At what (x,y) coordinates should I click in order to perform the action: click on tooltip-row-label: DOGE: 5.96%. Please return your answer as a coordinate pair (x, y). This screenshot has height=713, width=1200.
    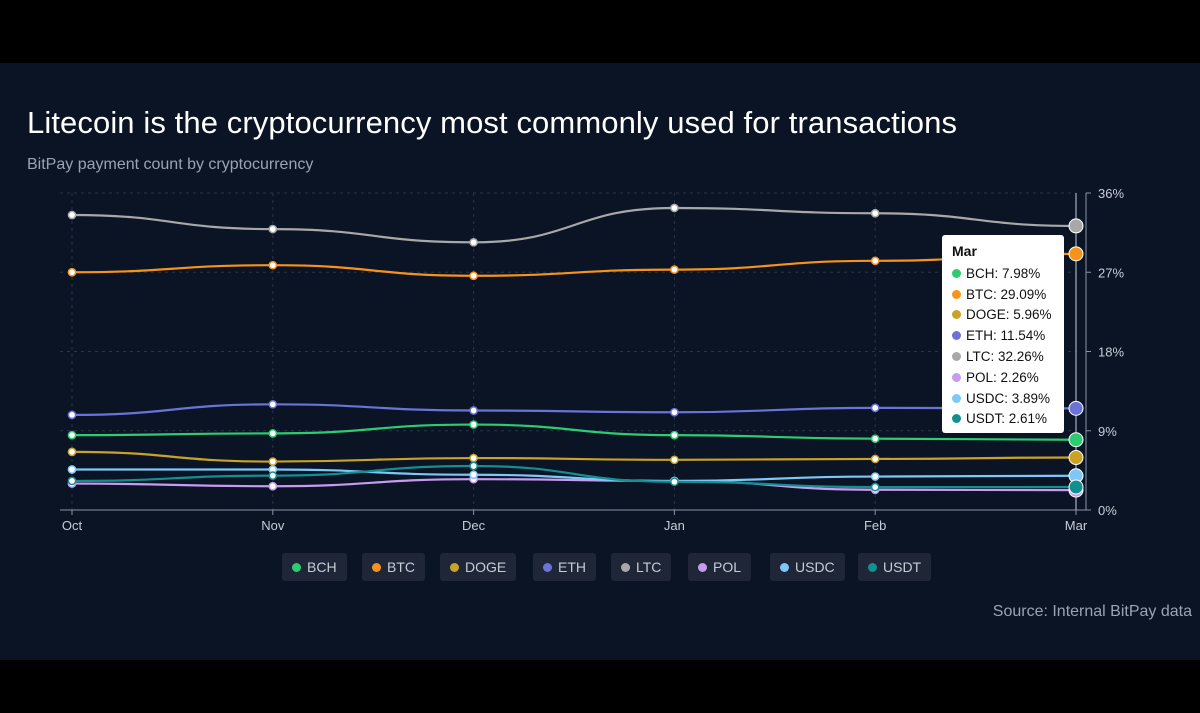
    Looking at the image, I should click on (1009, 315).